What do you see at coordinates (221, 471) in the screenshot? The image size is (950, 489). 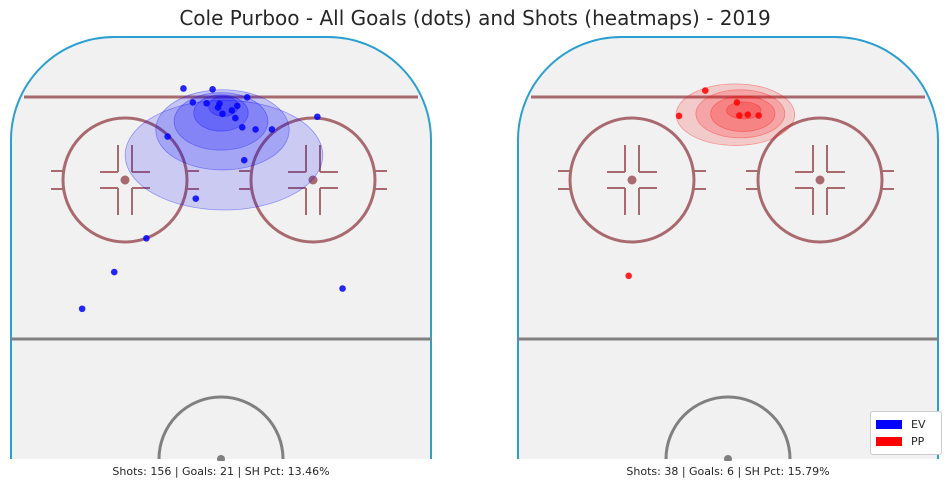 I see `panel-caption-ev: Shots: 156 | Goals: 21 | SH Pct: 13.46%` at bounding box center [221, 471].